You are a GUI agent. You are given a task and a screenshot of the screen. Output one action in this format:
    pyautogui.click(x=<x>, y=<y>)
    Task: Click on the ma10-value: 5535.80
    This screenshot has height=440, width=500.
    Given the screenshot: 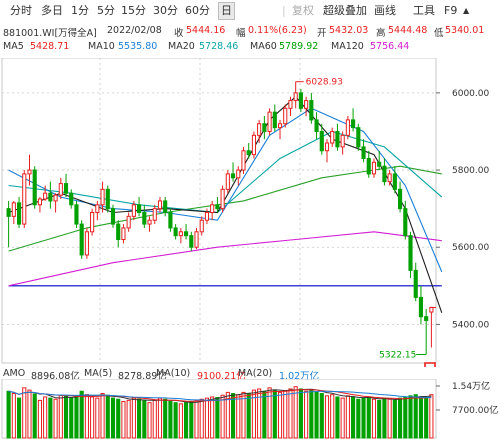 What is the action you would take?
    pyautogui.click(x=138, y=46)
    